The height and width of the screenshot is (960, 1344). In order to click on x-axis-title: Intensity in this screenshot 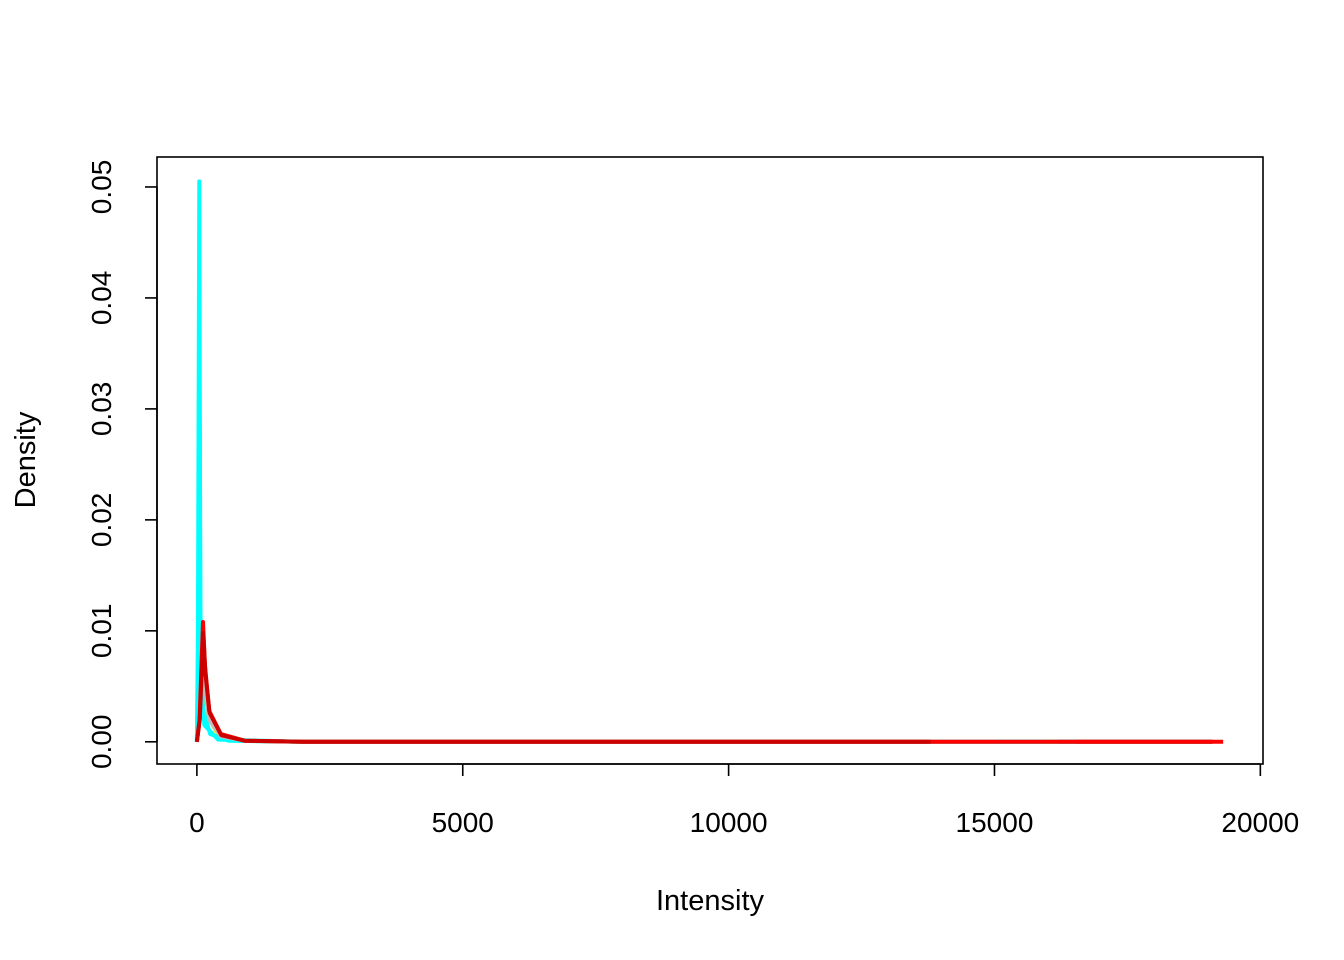, I will do `click(710, 901)`.